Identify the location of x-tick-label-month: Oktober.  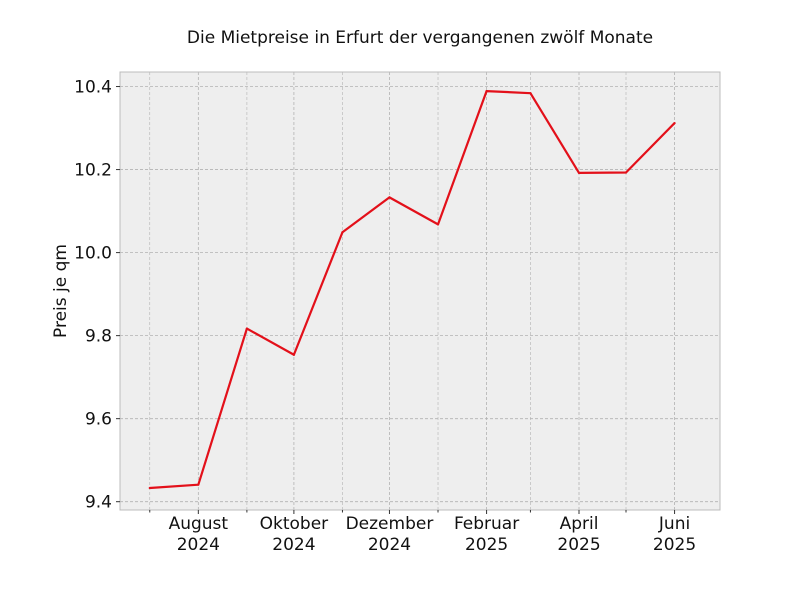
(294, 524).